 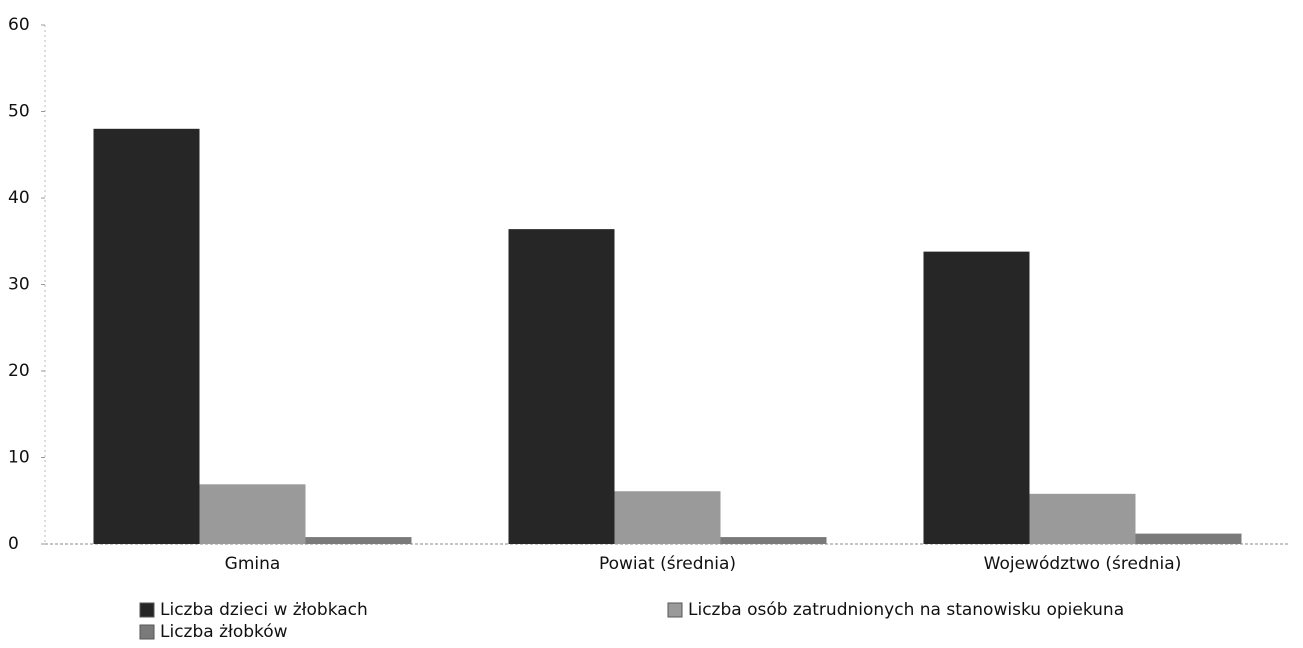 I want to click on y-tick-label: 30, so click(x=19, y=285).